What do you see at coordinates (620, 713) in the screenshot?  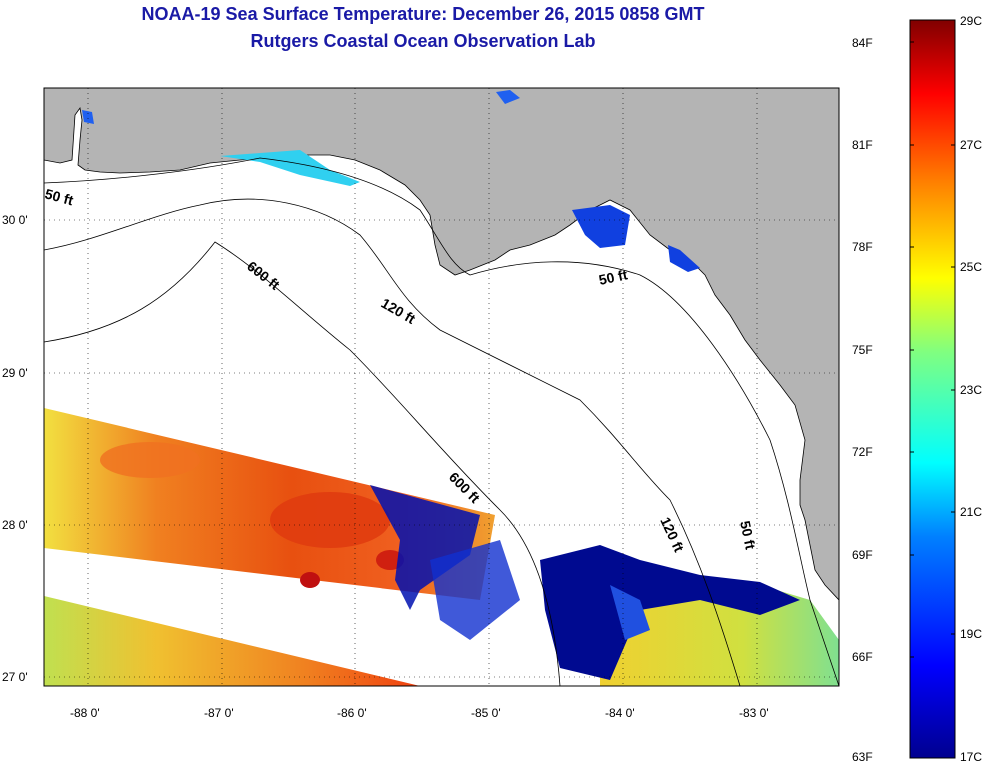 I see `lon-label: -84 0'` at bounding box center [620, 713].